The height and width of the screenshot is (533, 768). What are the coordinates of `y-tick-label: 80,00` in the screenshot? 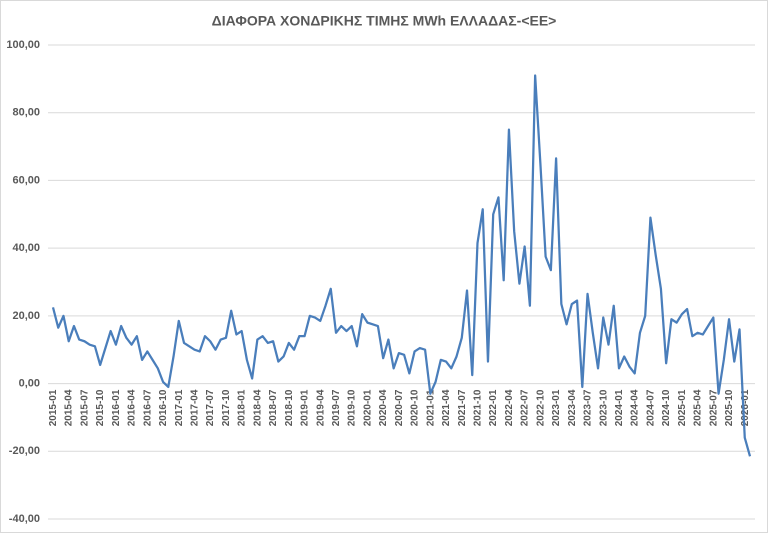 It's located at (26, 113).